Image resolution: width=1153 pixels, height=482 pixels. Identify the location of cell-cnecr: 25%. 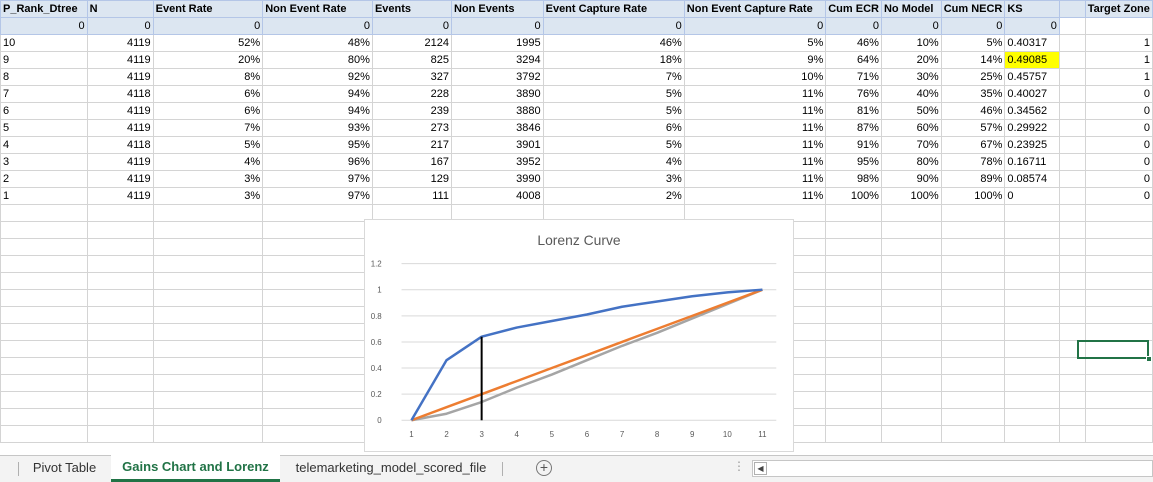
(973, 77).